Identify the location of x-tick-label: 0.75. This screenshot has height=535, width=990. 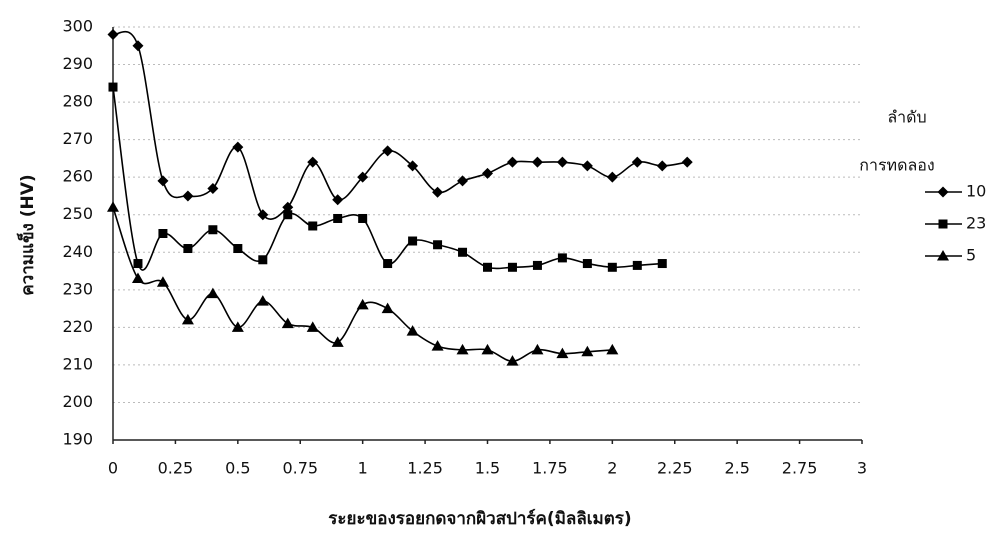
(300, 468).